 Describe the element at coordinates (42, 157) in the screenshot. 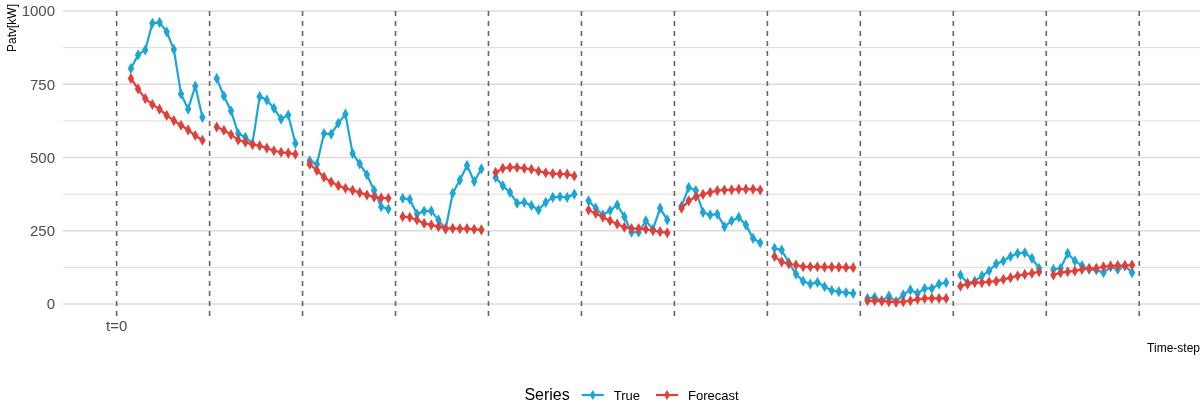

I see `y-tick-label: 500` at that location.